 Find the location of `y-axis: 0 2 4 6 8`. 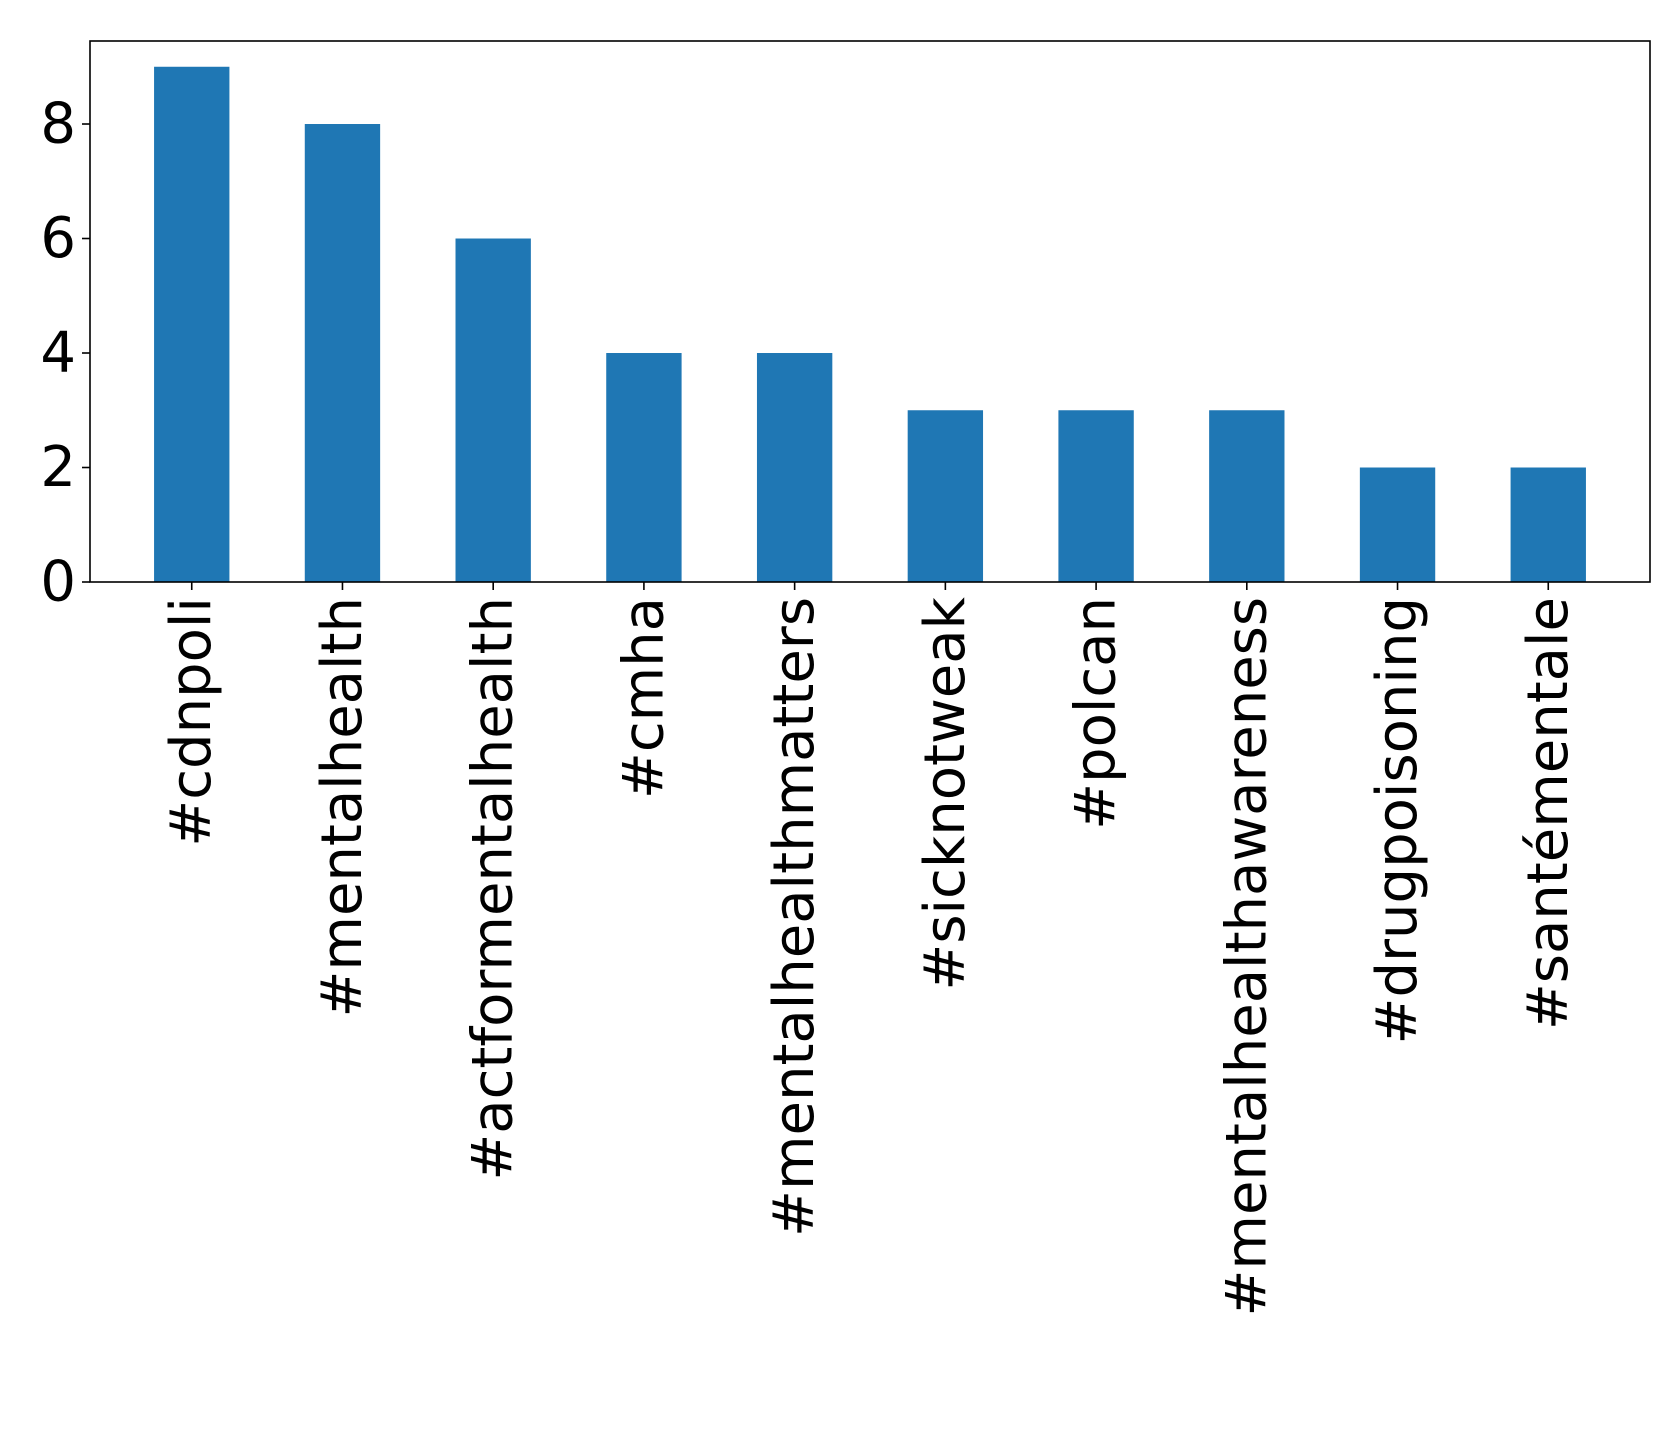

y-axis: 0 2 4 6 8 is located at coordinates (65, 353).